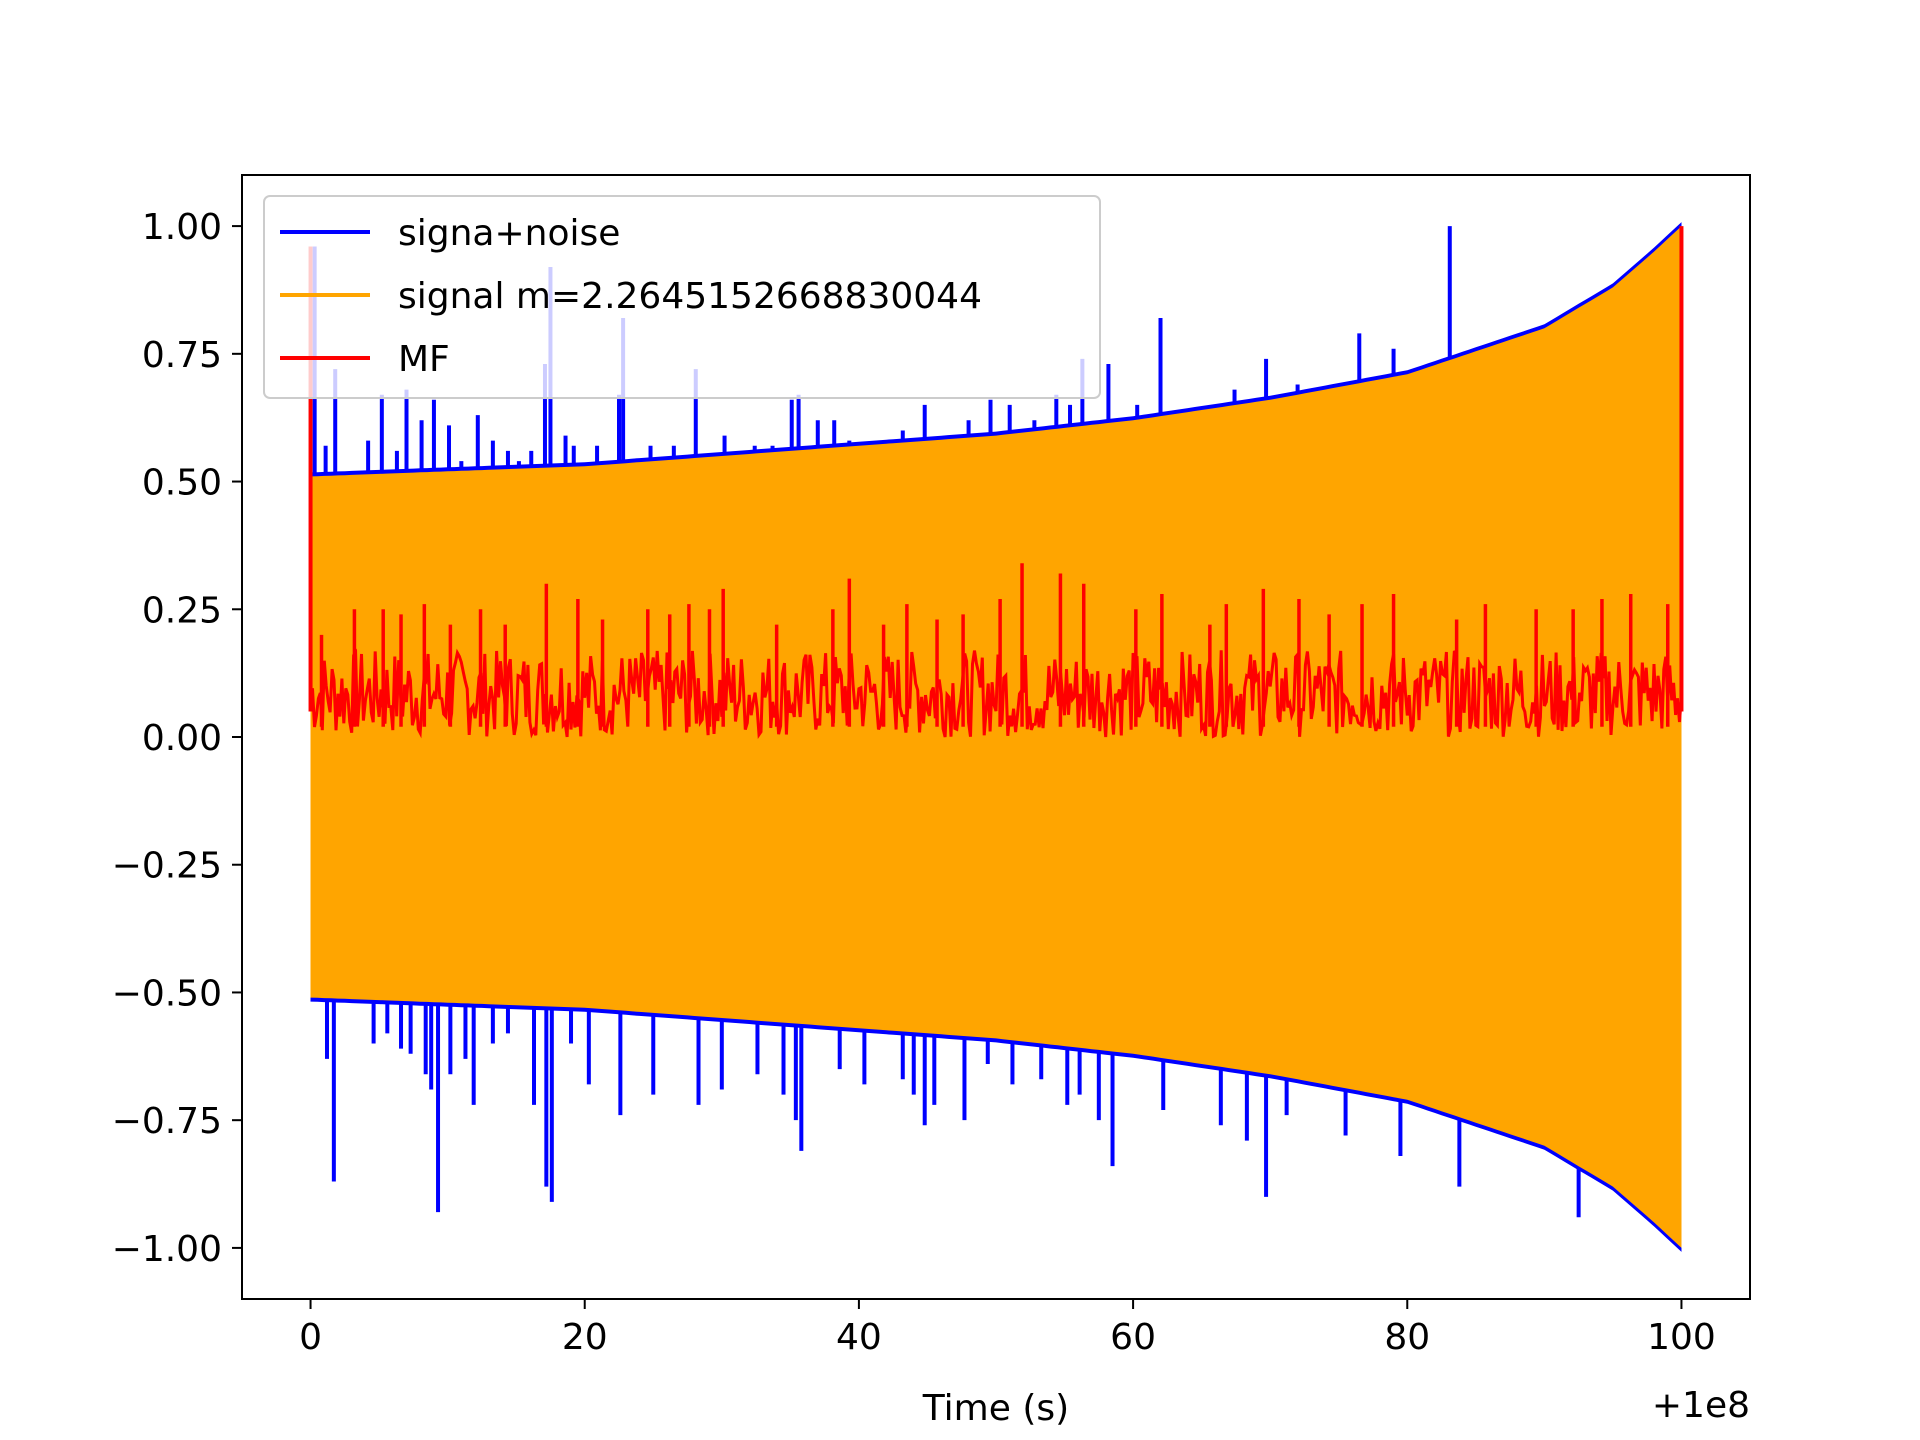 Image resolution: width=1920 pixels, height=1440 pixels. I want to click on x-tick-label: 100, so click(1681, 1337).